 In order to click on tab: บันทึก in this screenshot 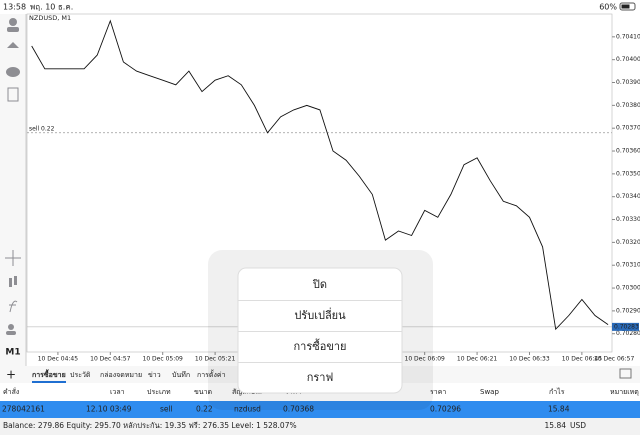, I will do `click(181, 374)`.